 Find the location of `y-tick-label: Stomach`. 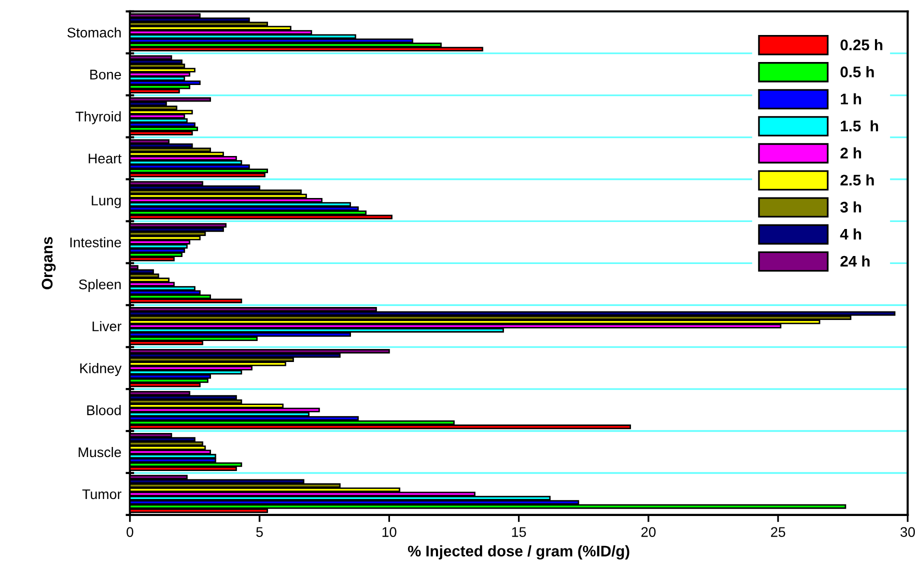

y-tick-label: Stomach is located at coordinates (94, 32).